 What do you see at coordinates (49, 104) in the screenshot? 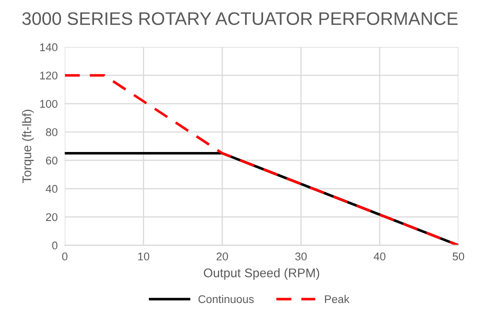
I see `y-tick-label: 100` at bounding box center [49, 104].